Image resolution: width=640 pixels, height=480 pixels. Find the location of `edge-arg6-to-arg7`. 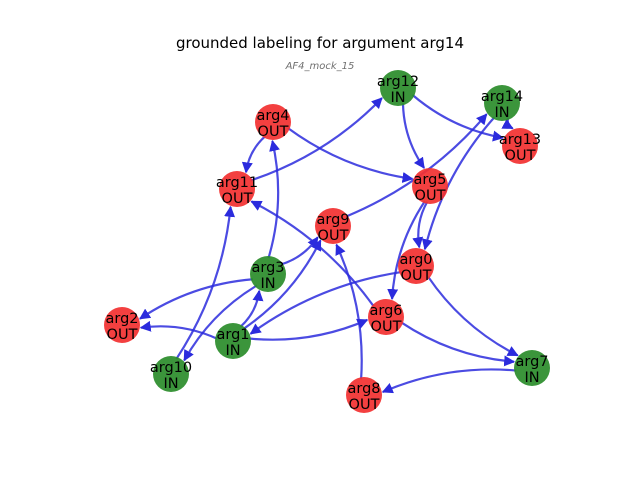

edge-arg6-to-arg7 is located at coordinates (458, 344).